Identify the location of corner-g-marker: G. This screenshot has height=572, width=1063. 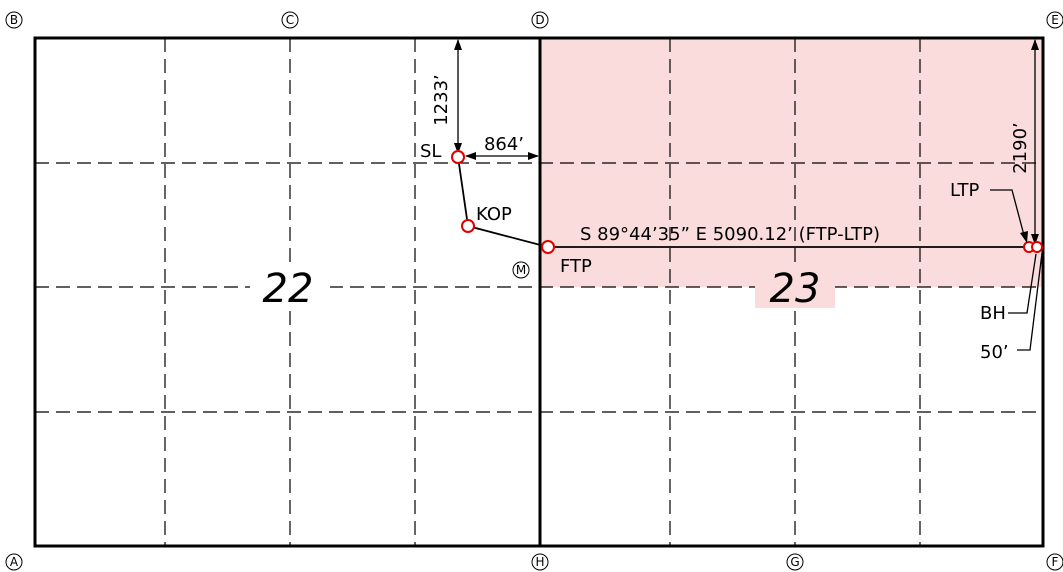
(795, 562).